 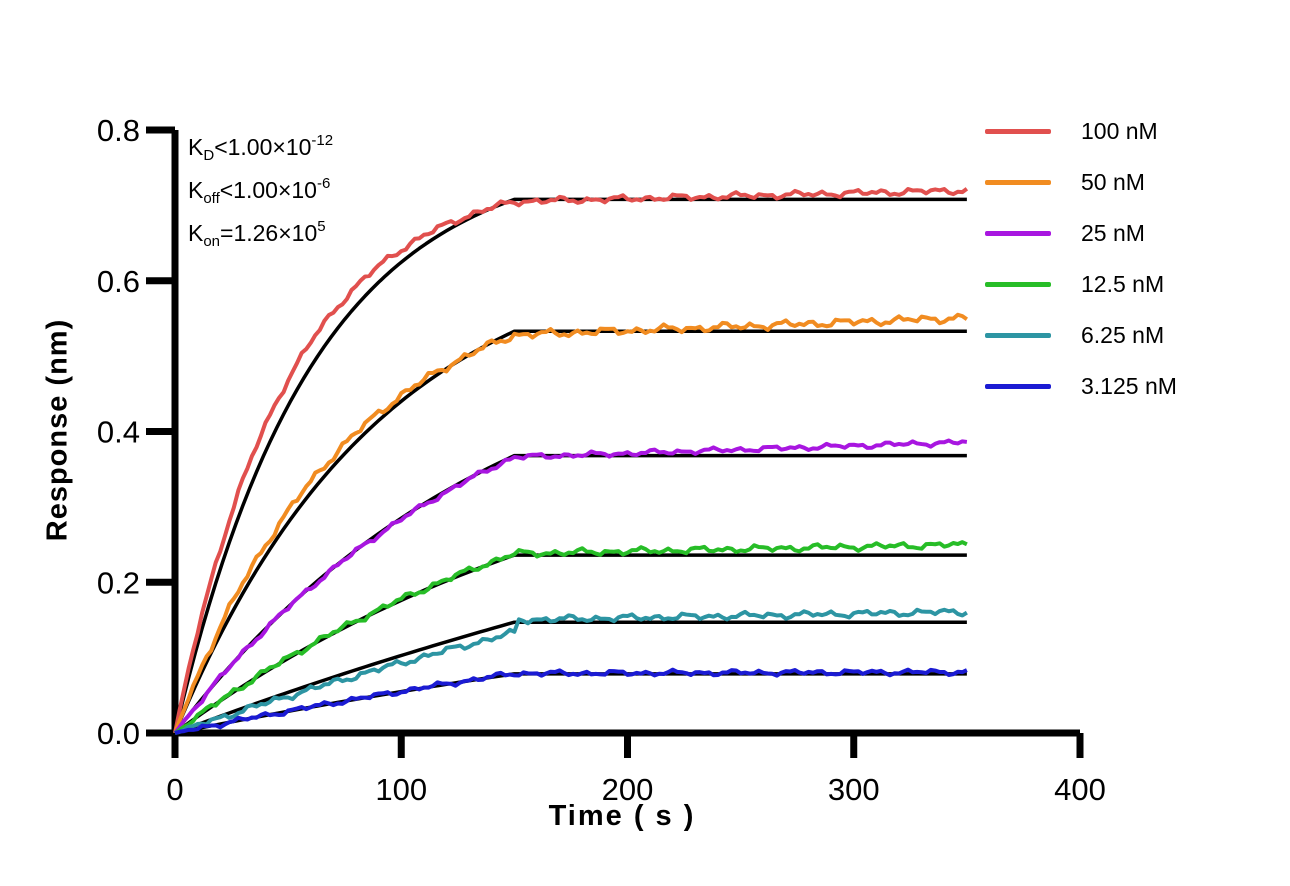 I want to click on legend-item-25nM: 25 nM, so click(x=1081, y=233).